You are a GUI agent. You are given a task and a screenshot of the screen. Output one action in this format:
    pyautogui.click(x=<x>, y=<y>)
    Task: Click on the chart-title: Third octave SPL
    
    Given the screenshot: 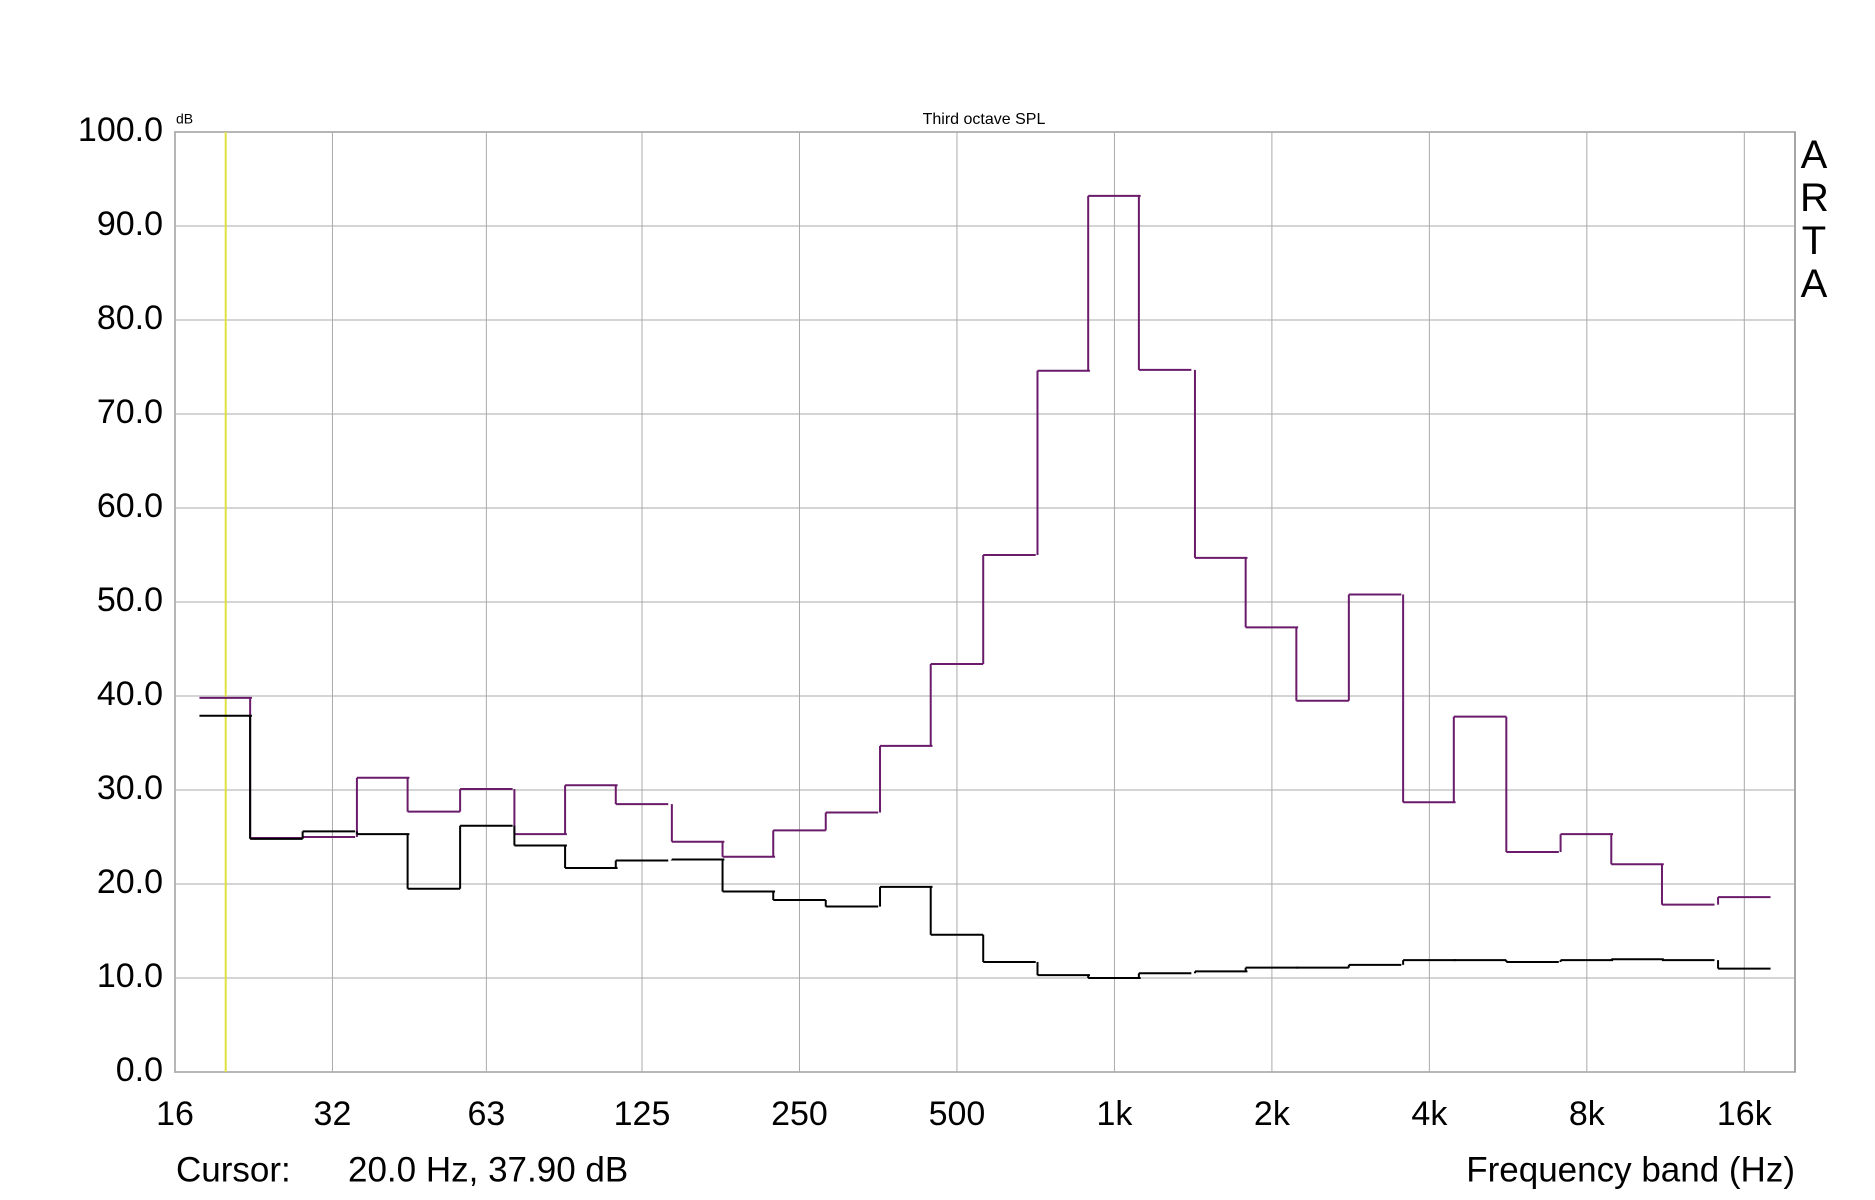 What is the action you would take?
    pyautogui.click(x=984, y=119)
    